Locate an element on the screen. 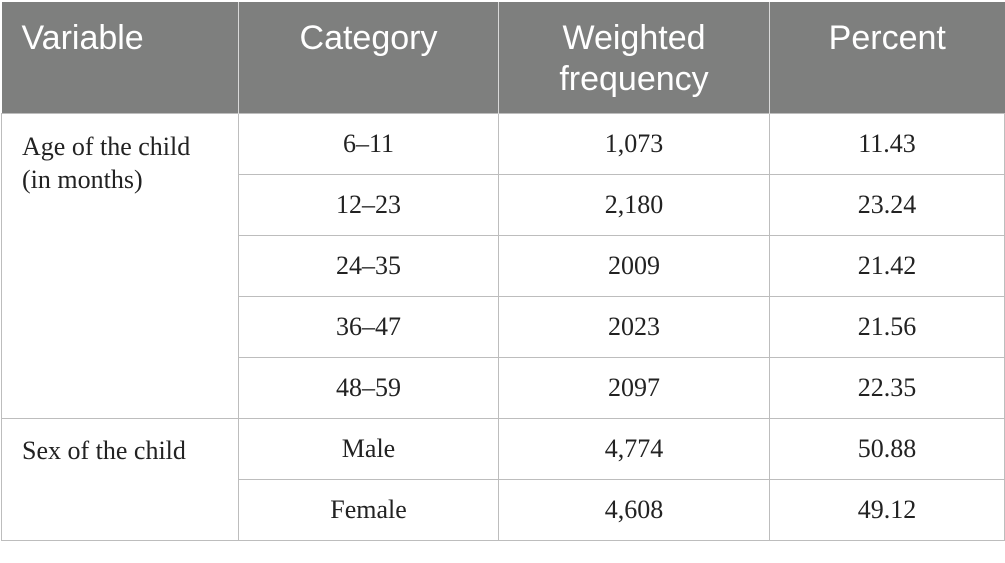 The height and width of the screenshot is (563, 1005). table-row: Female 4,608 49.12 is located at coordinates (503, 509).